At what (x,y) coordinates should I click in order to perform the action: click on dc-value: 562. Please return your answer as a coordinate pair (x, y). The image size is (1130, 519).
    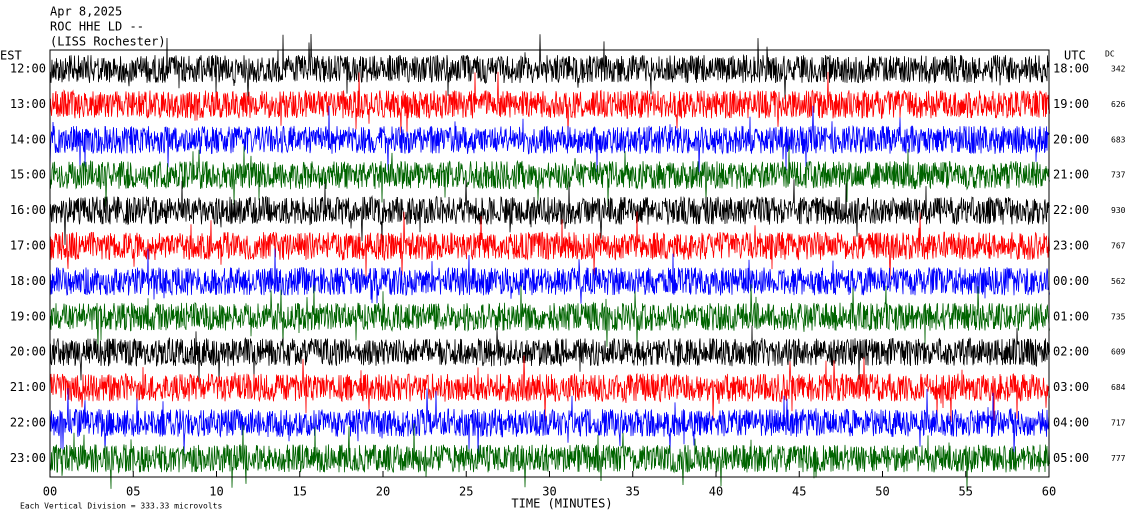
    Looking at the image, I should click on (1118, 281).